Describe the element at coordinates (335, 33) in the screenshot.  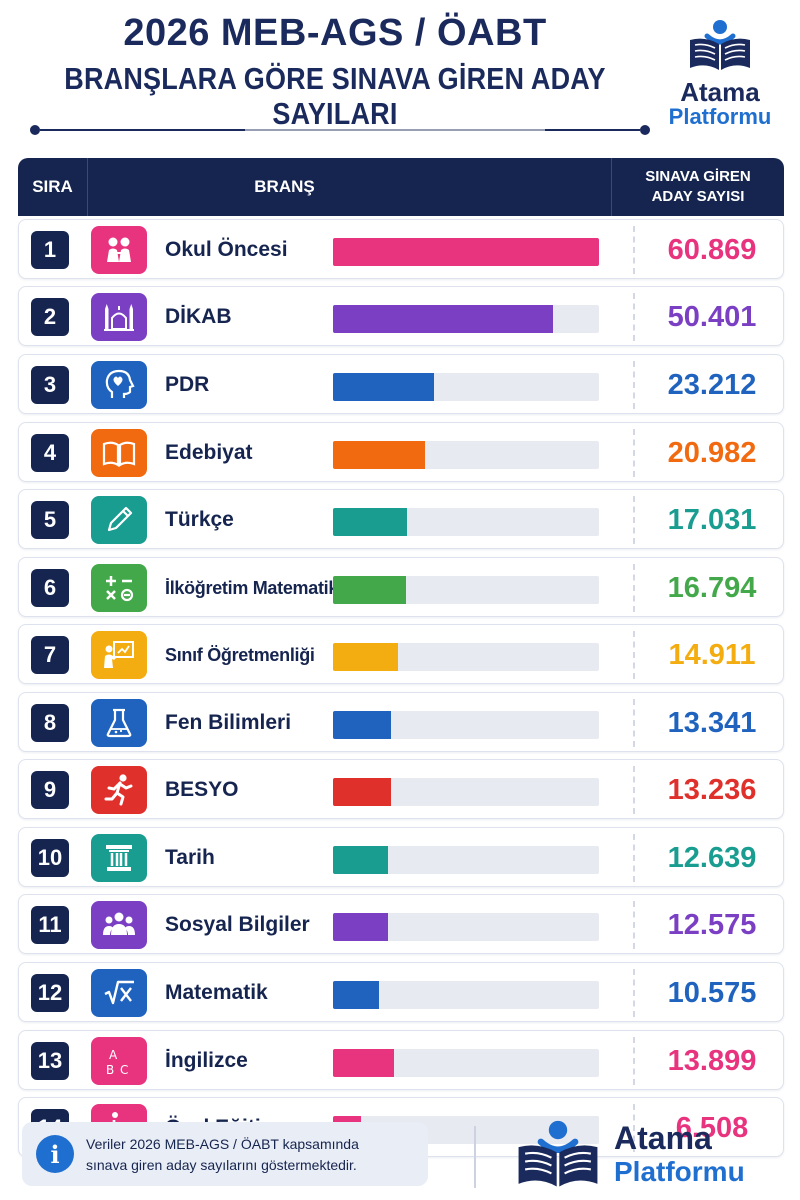
I see `page-title: 2026 MEB-AGS / ÖABT` at that location.